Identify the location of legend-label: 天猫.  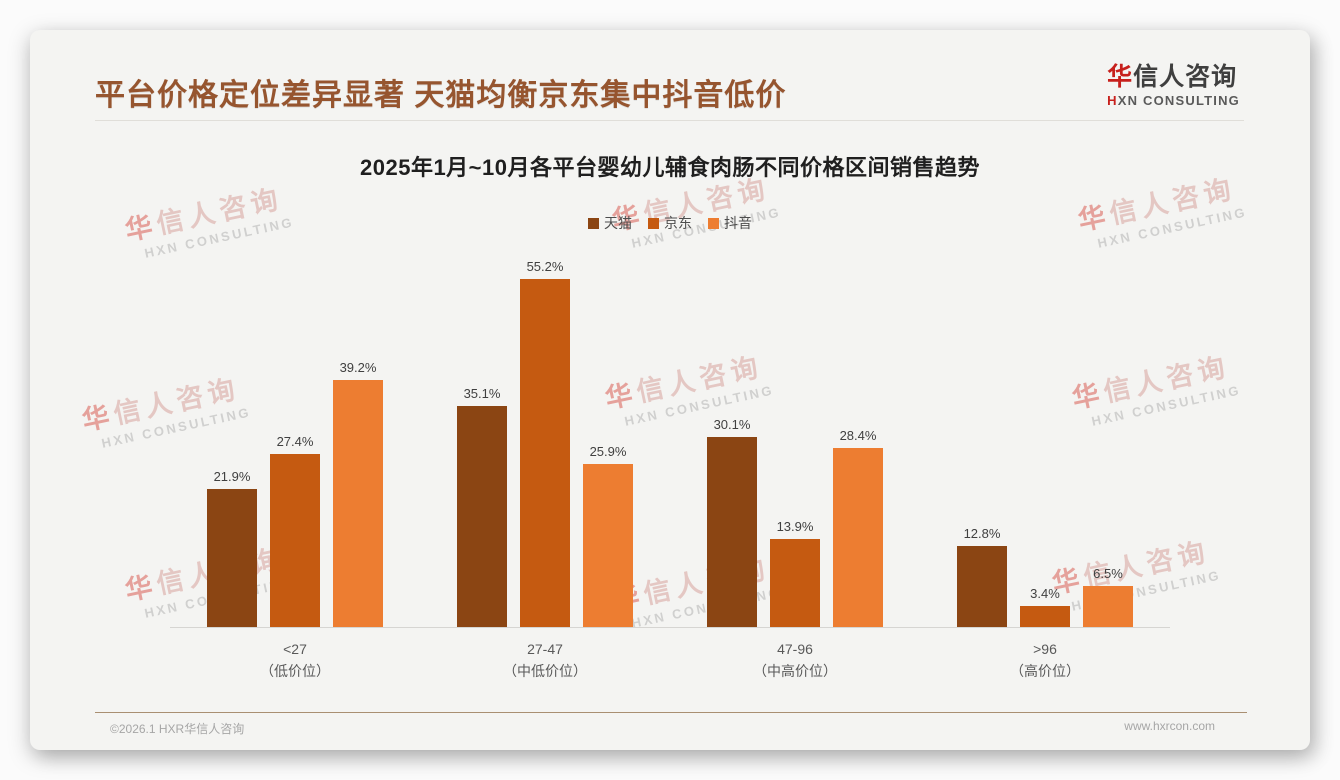
(618, 223).